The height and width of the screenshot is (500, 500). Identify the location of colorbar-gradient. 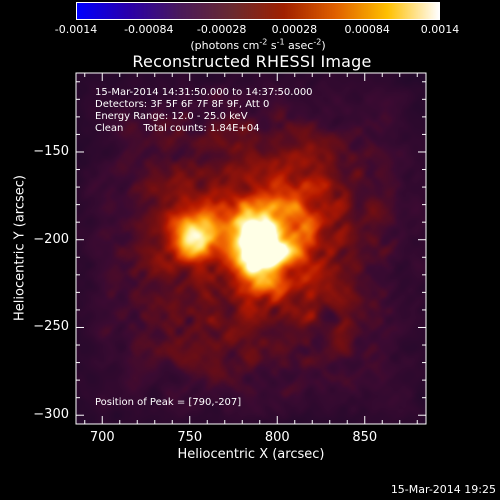
(258, 11).